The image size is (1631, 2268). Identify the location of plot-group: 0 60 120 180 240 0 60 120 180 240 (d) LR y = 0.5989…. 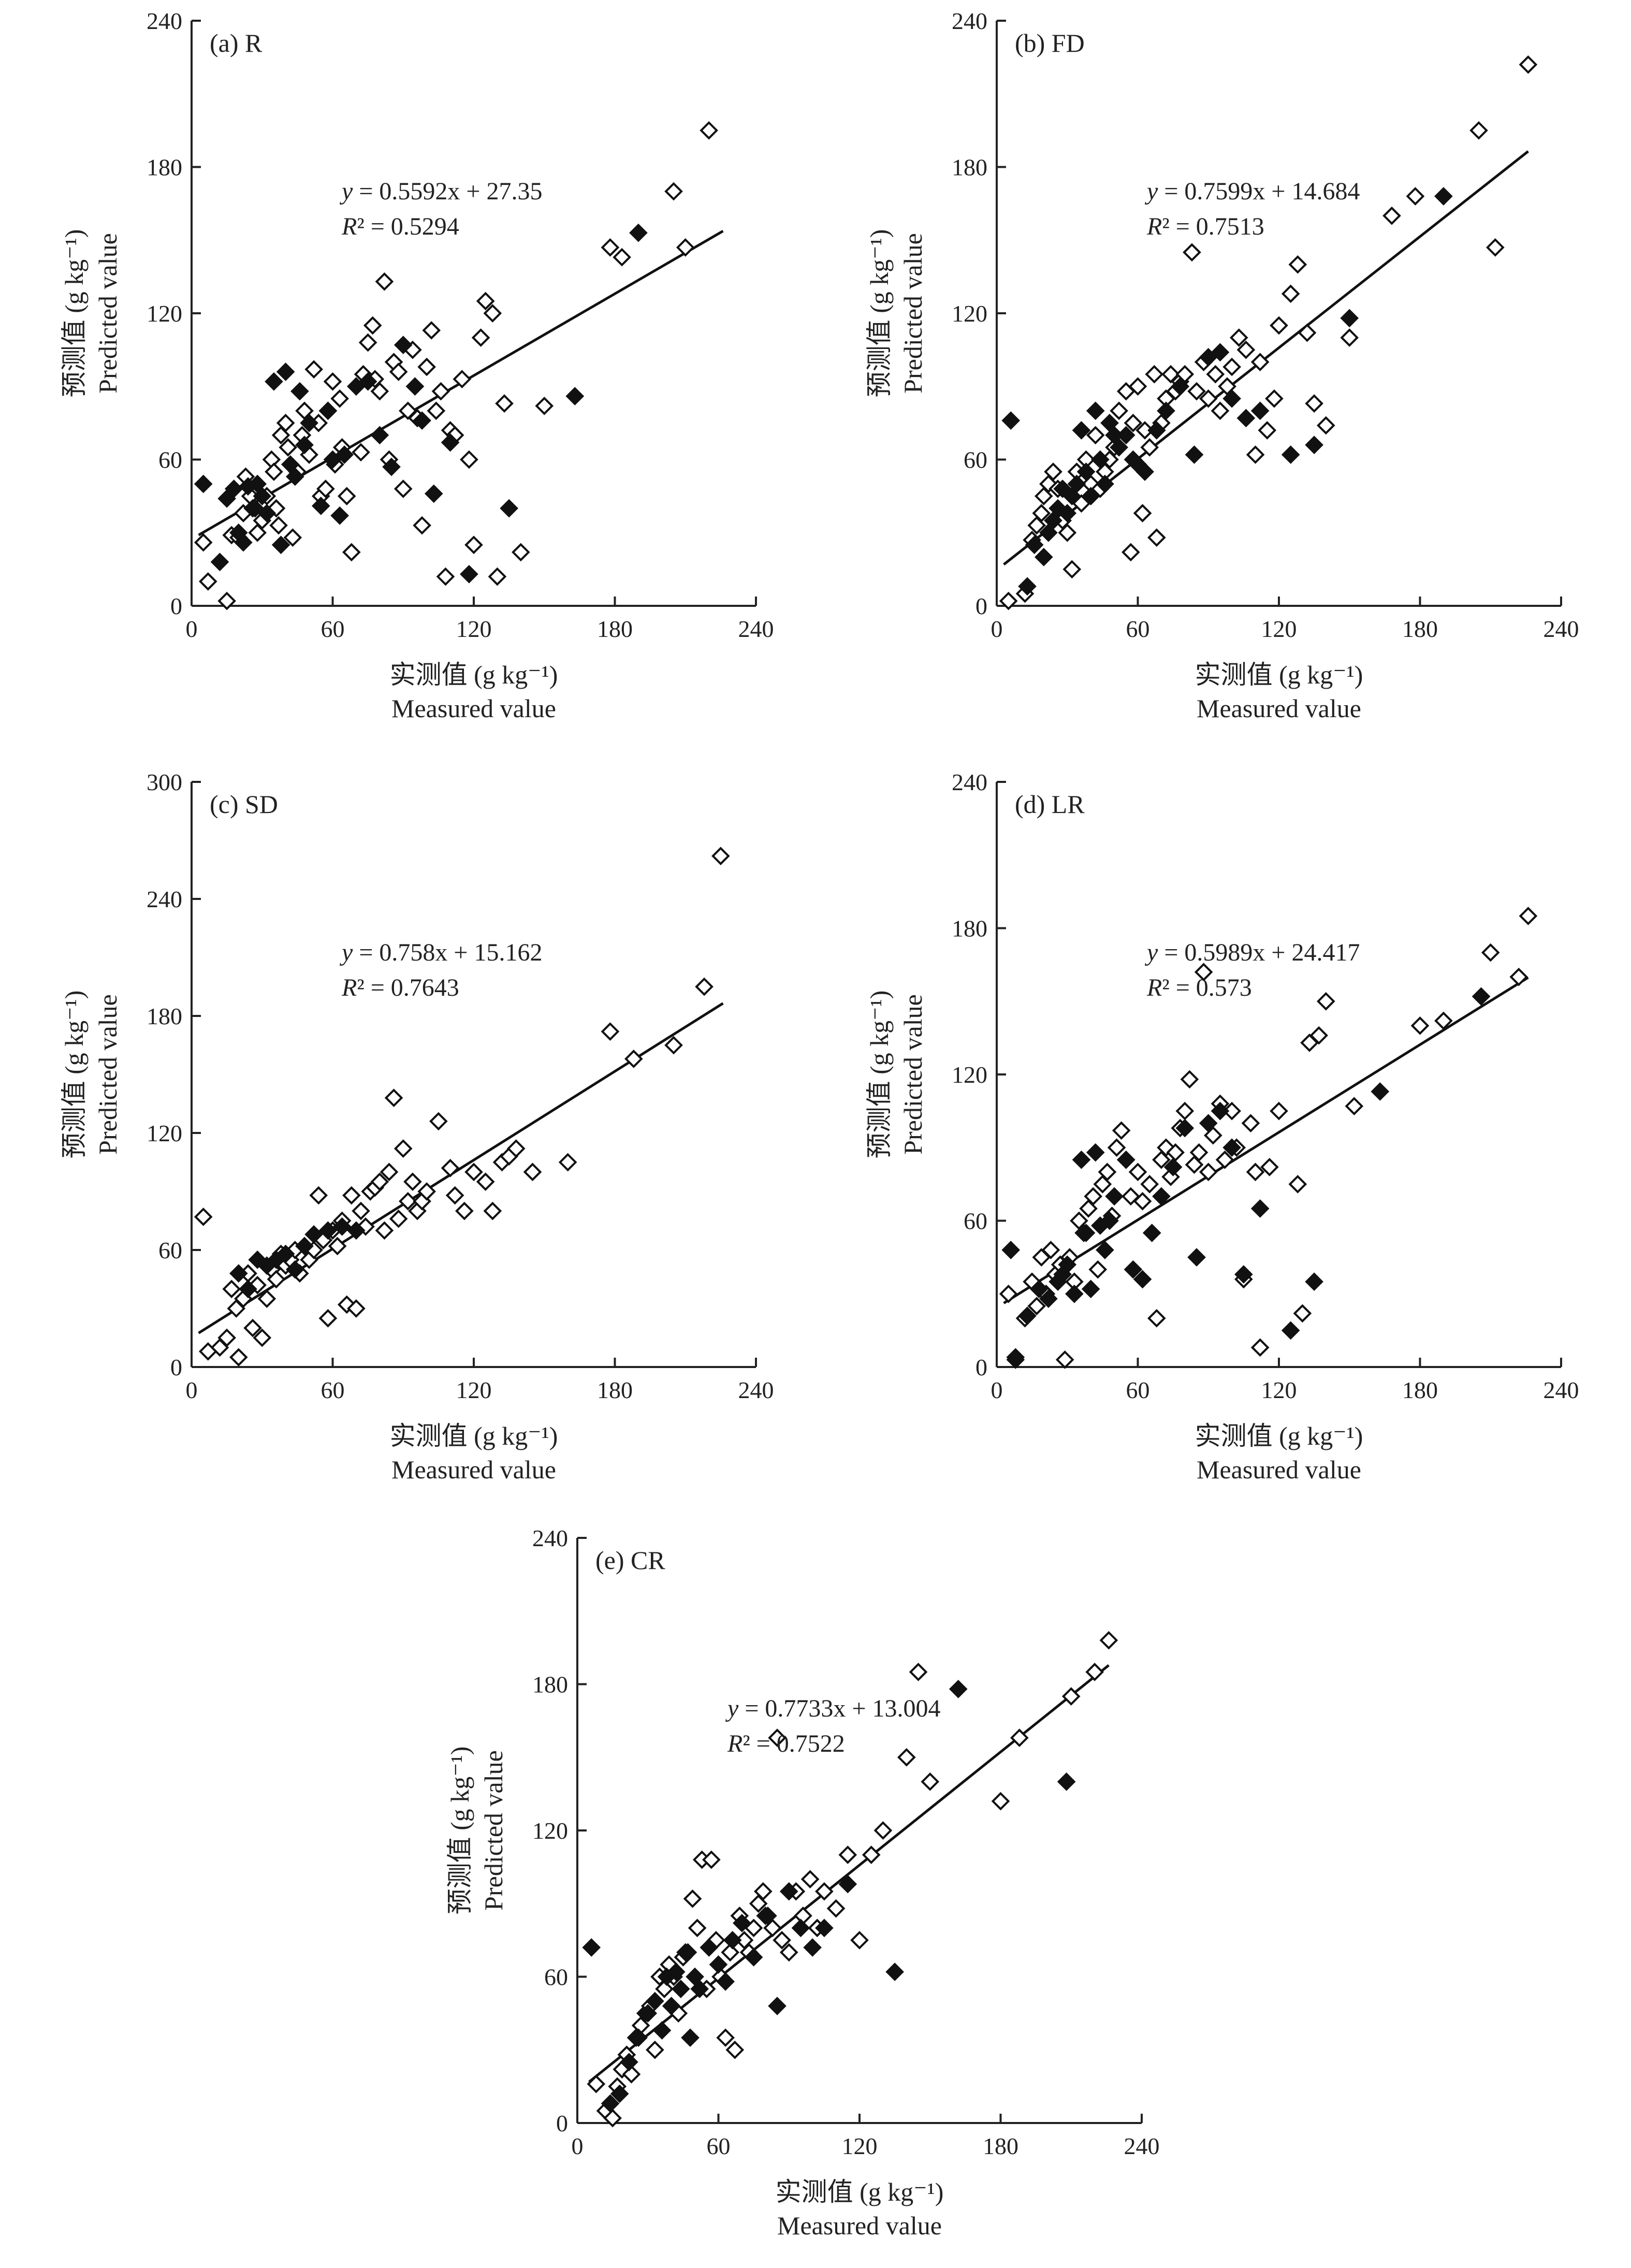
(1222, 1126).